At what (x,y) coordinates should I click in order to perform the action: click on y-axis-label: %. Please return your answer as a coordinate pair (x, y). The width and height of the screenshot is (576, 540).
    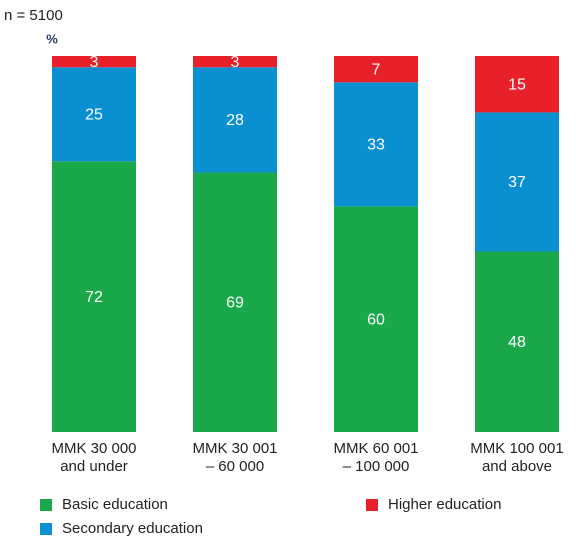
    Looking at the image, I should click on (52, 38).